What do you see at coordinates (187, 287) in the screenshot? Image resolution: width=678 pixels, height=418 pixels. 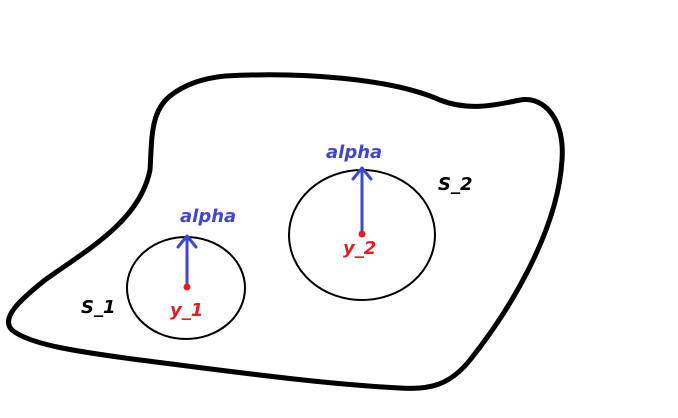 I see `point-y1-dot` at bounding box center [187, 287].